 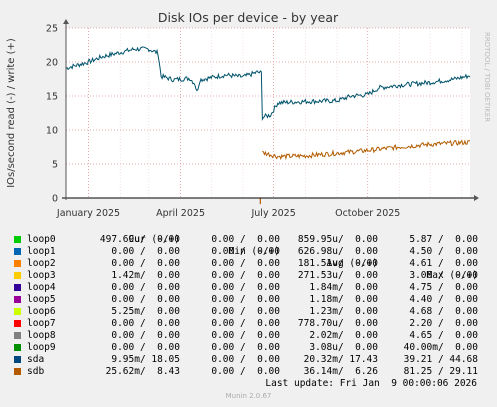 I want to click on legend-cur-value: 1.42m/ 0.00, so click(x=145, y=275).